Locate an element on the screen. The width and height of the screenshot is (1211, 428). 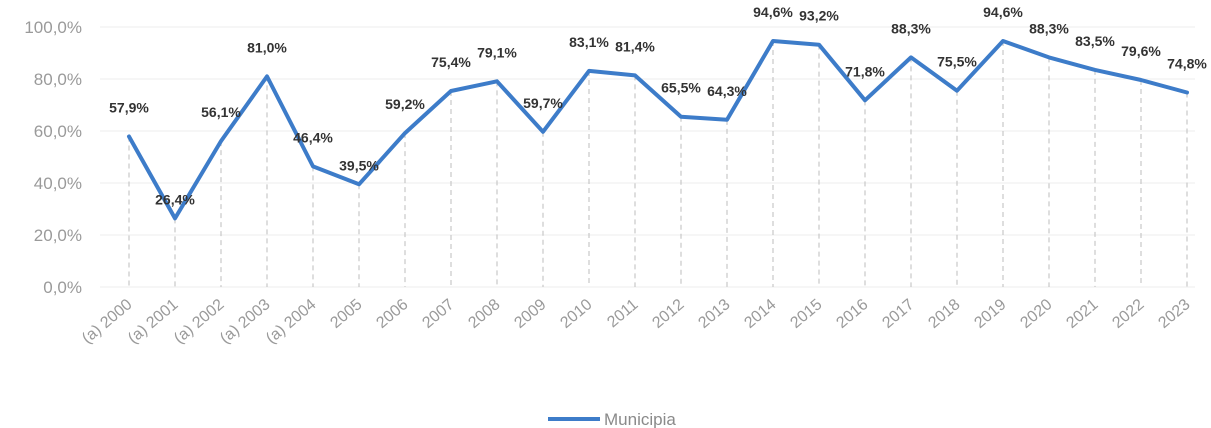
y-tick-label: 80,0% is located at coordinates (58, 79).